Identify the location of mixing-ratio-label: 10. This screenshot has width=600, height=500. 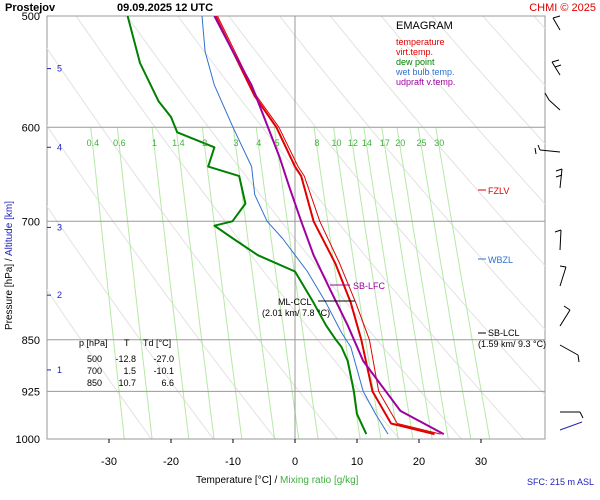
(336, 143).